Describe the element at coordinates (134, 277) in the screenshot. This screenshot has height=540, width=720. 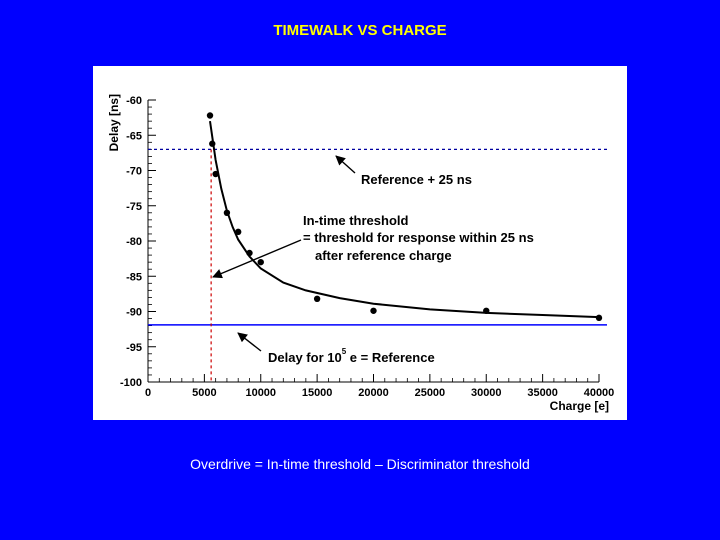
I see `y-tick-label: -85` at that location.